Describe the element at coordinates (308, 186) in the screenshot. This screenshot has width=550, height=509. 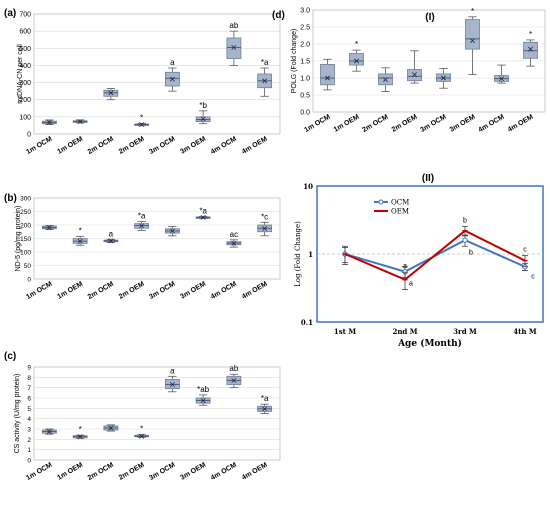
I see `y-tick-label: 10` at that location.